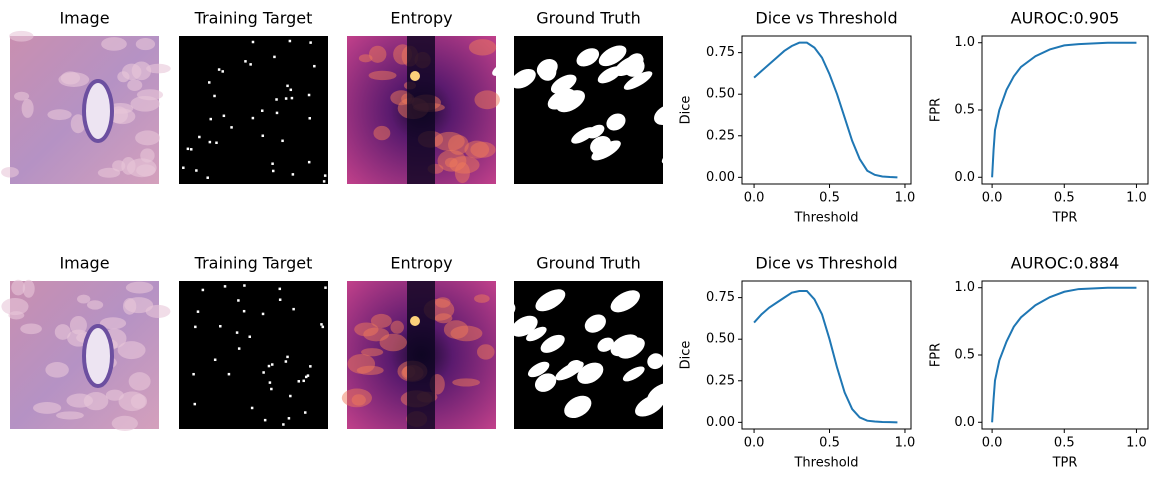 The width and height of the screenshot is (1156, 481). I want to click on x-tick-label: 1.0, so click(1136, 443).